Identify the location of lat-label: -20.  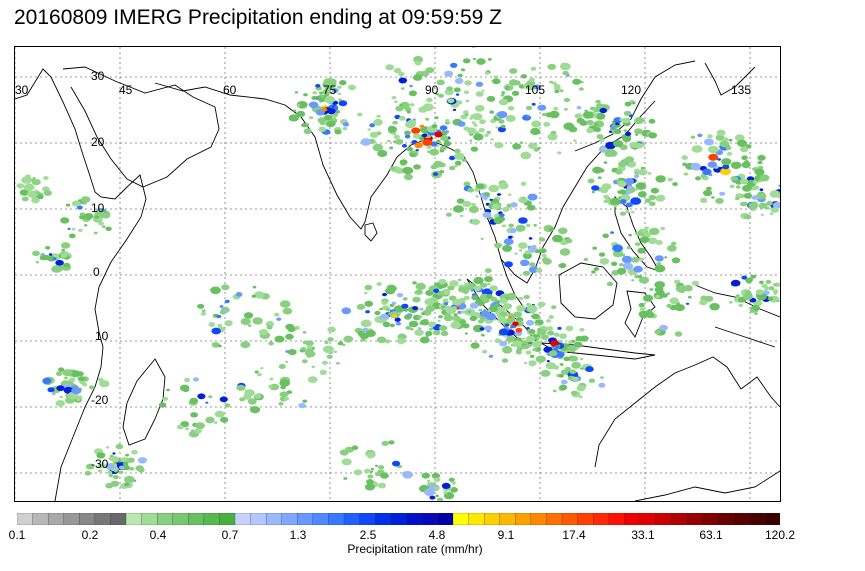
(100, 400).